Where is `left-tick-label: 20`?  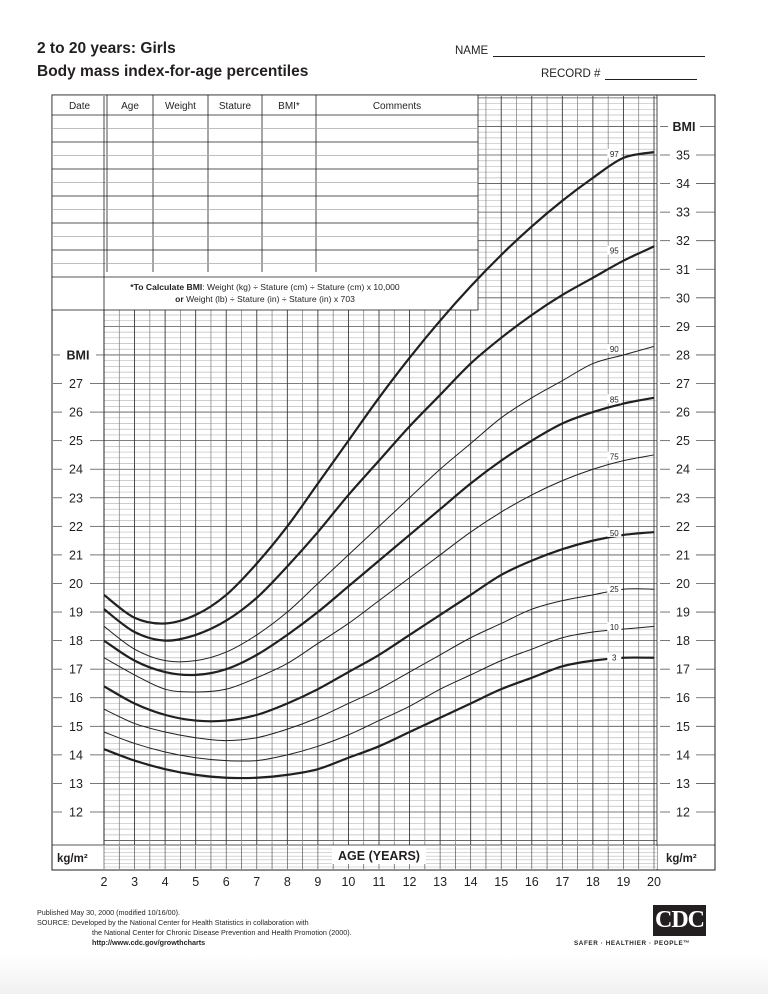 left-tick-label: 20 is located at coordinates (76, 584).